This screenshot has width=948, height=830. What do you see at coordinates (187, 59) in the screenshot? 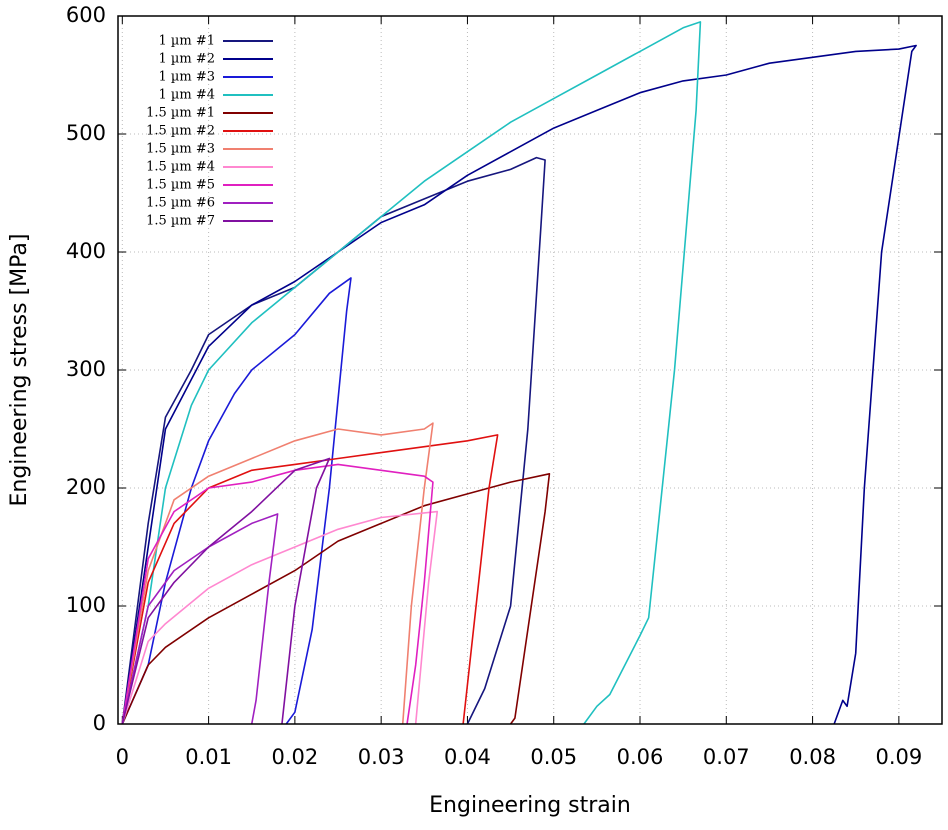
I see `legend-label: 1 µm #2` at bounding box center [187, 59].